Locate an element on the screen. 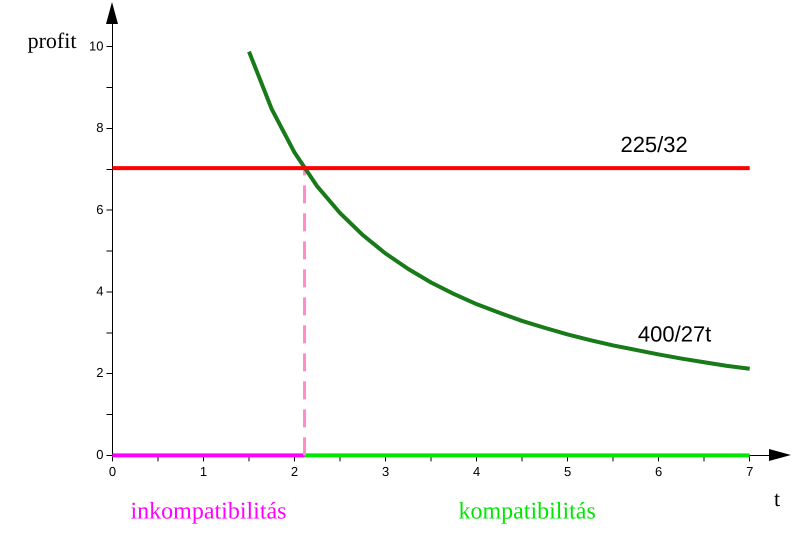  series-label: inkompatibilitás is located at coordinates (208, 511).